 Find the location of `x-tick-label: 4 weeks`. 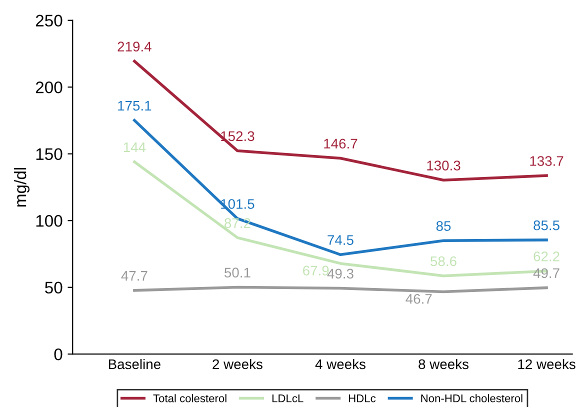

x-tick-label: 4 weeks is located at coordinates (340, 364).